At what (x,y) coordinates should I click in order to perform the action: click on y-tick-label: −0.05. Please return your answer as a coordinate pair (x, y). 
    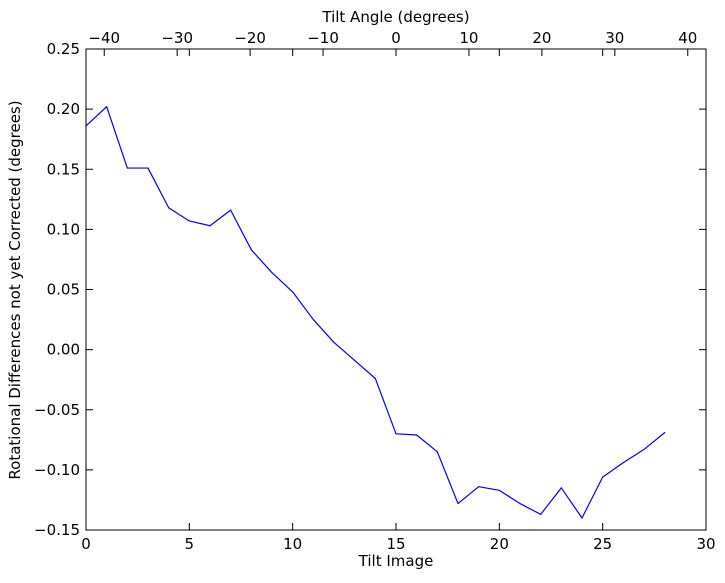
    Looking at the image, I should click on (57, 410).